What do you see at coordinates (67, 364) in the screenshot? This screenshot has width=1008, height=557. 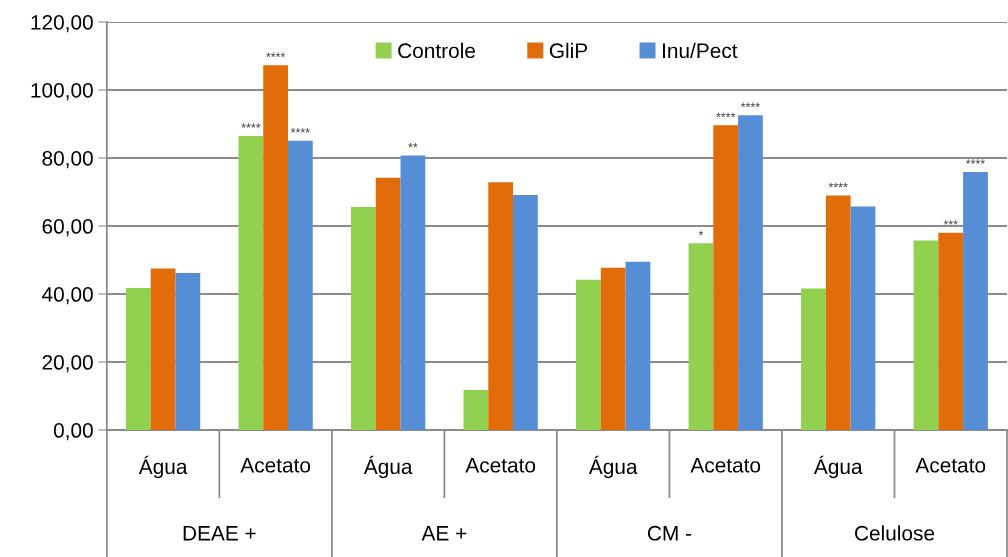 I see `y-tick-label: 20,00` at bounding box center [67, 364].